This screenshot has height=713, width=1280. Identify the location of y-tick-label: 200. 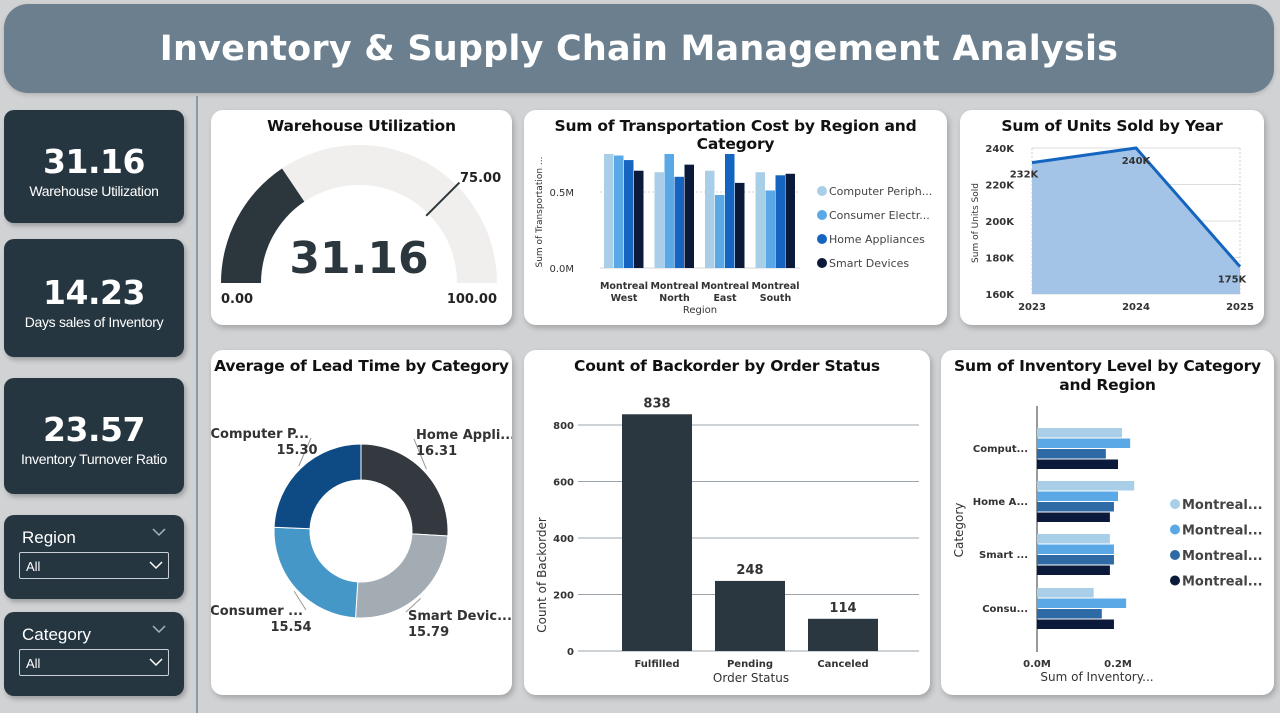
(563, 596).